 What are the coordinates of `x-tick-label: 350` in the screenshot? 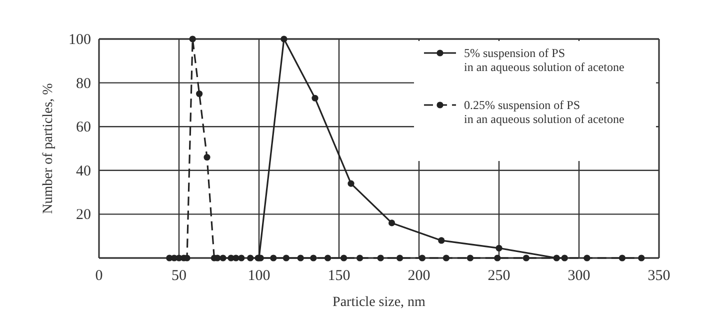 It's located at (659, 276).